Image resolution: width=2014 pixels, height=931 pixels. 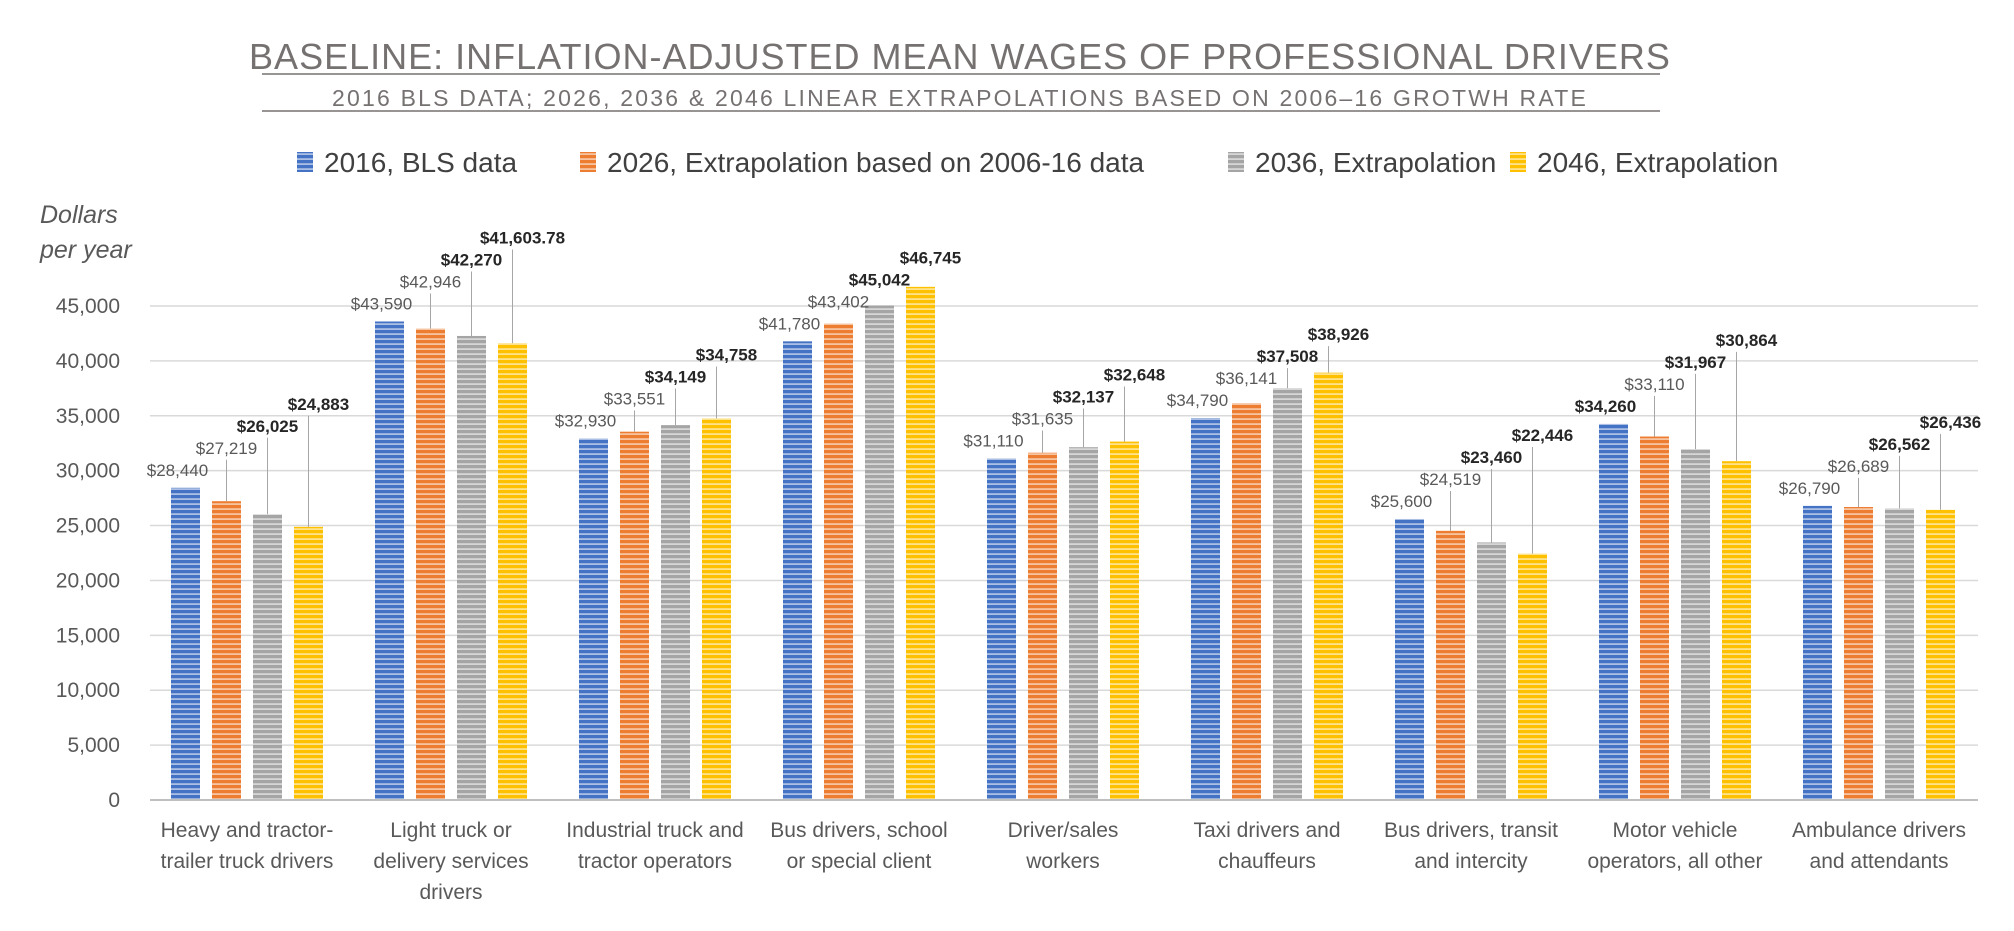 What do you see at coordinates (1879, 846) in the screenshot?
I see `category-label: Ambulance drivers and attendants` at bounding box center [1879, 846].